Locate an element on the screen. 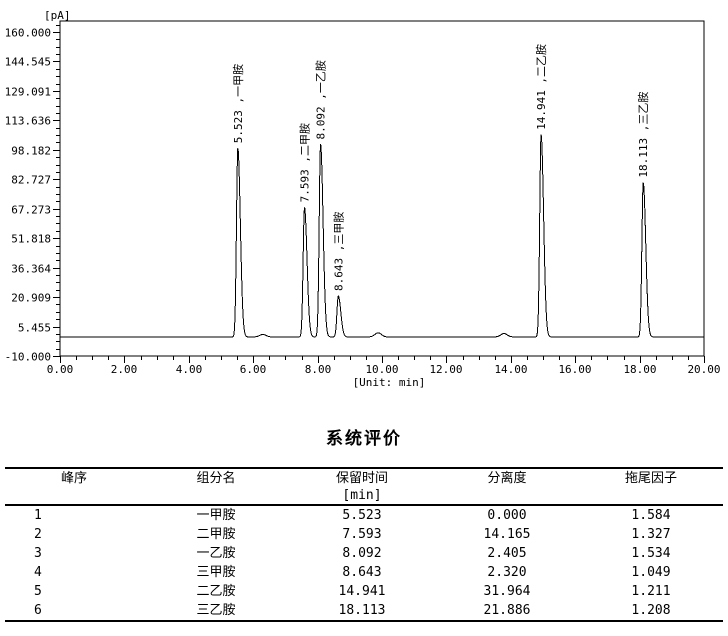 The image size is (728, 636). x-tick-label: 6.00 is located at coordinates (253, 369).